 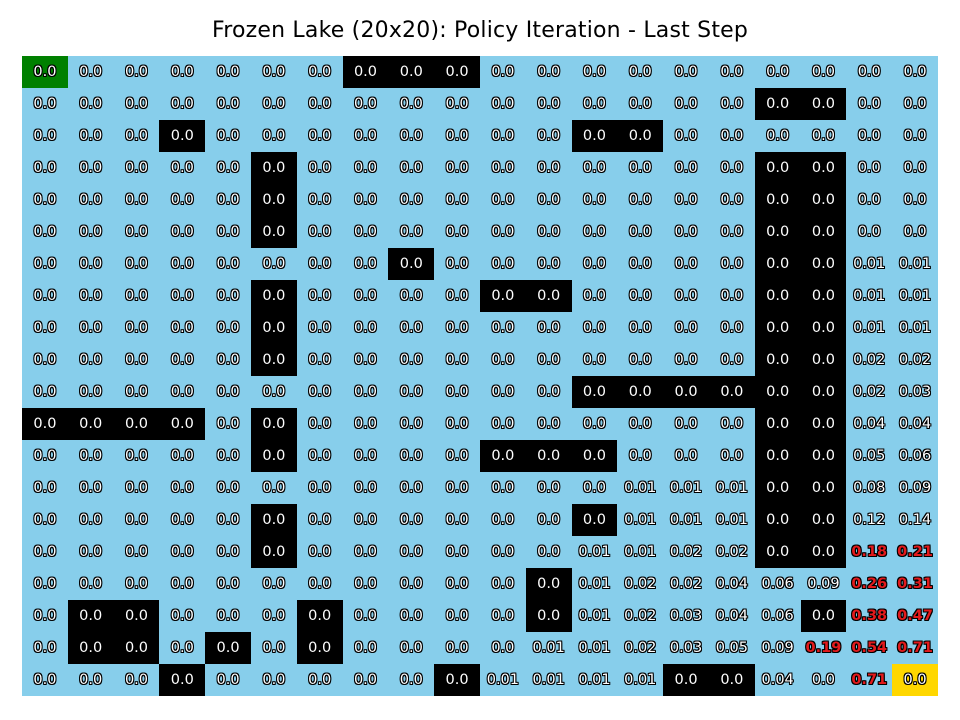 I want to click on state-value: 0.21, so click(x=915, y=551).